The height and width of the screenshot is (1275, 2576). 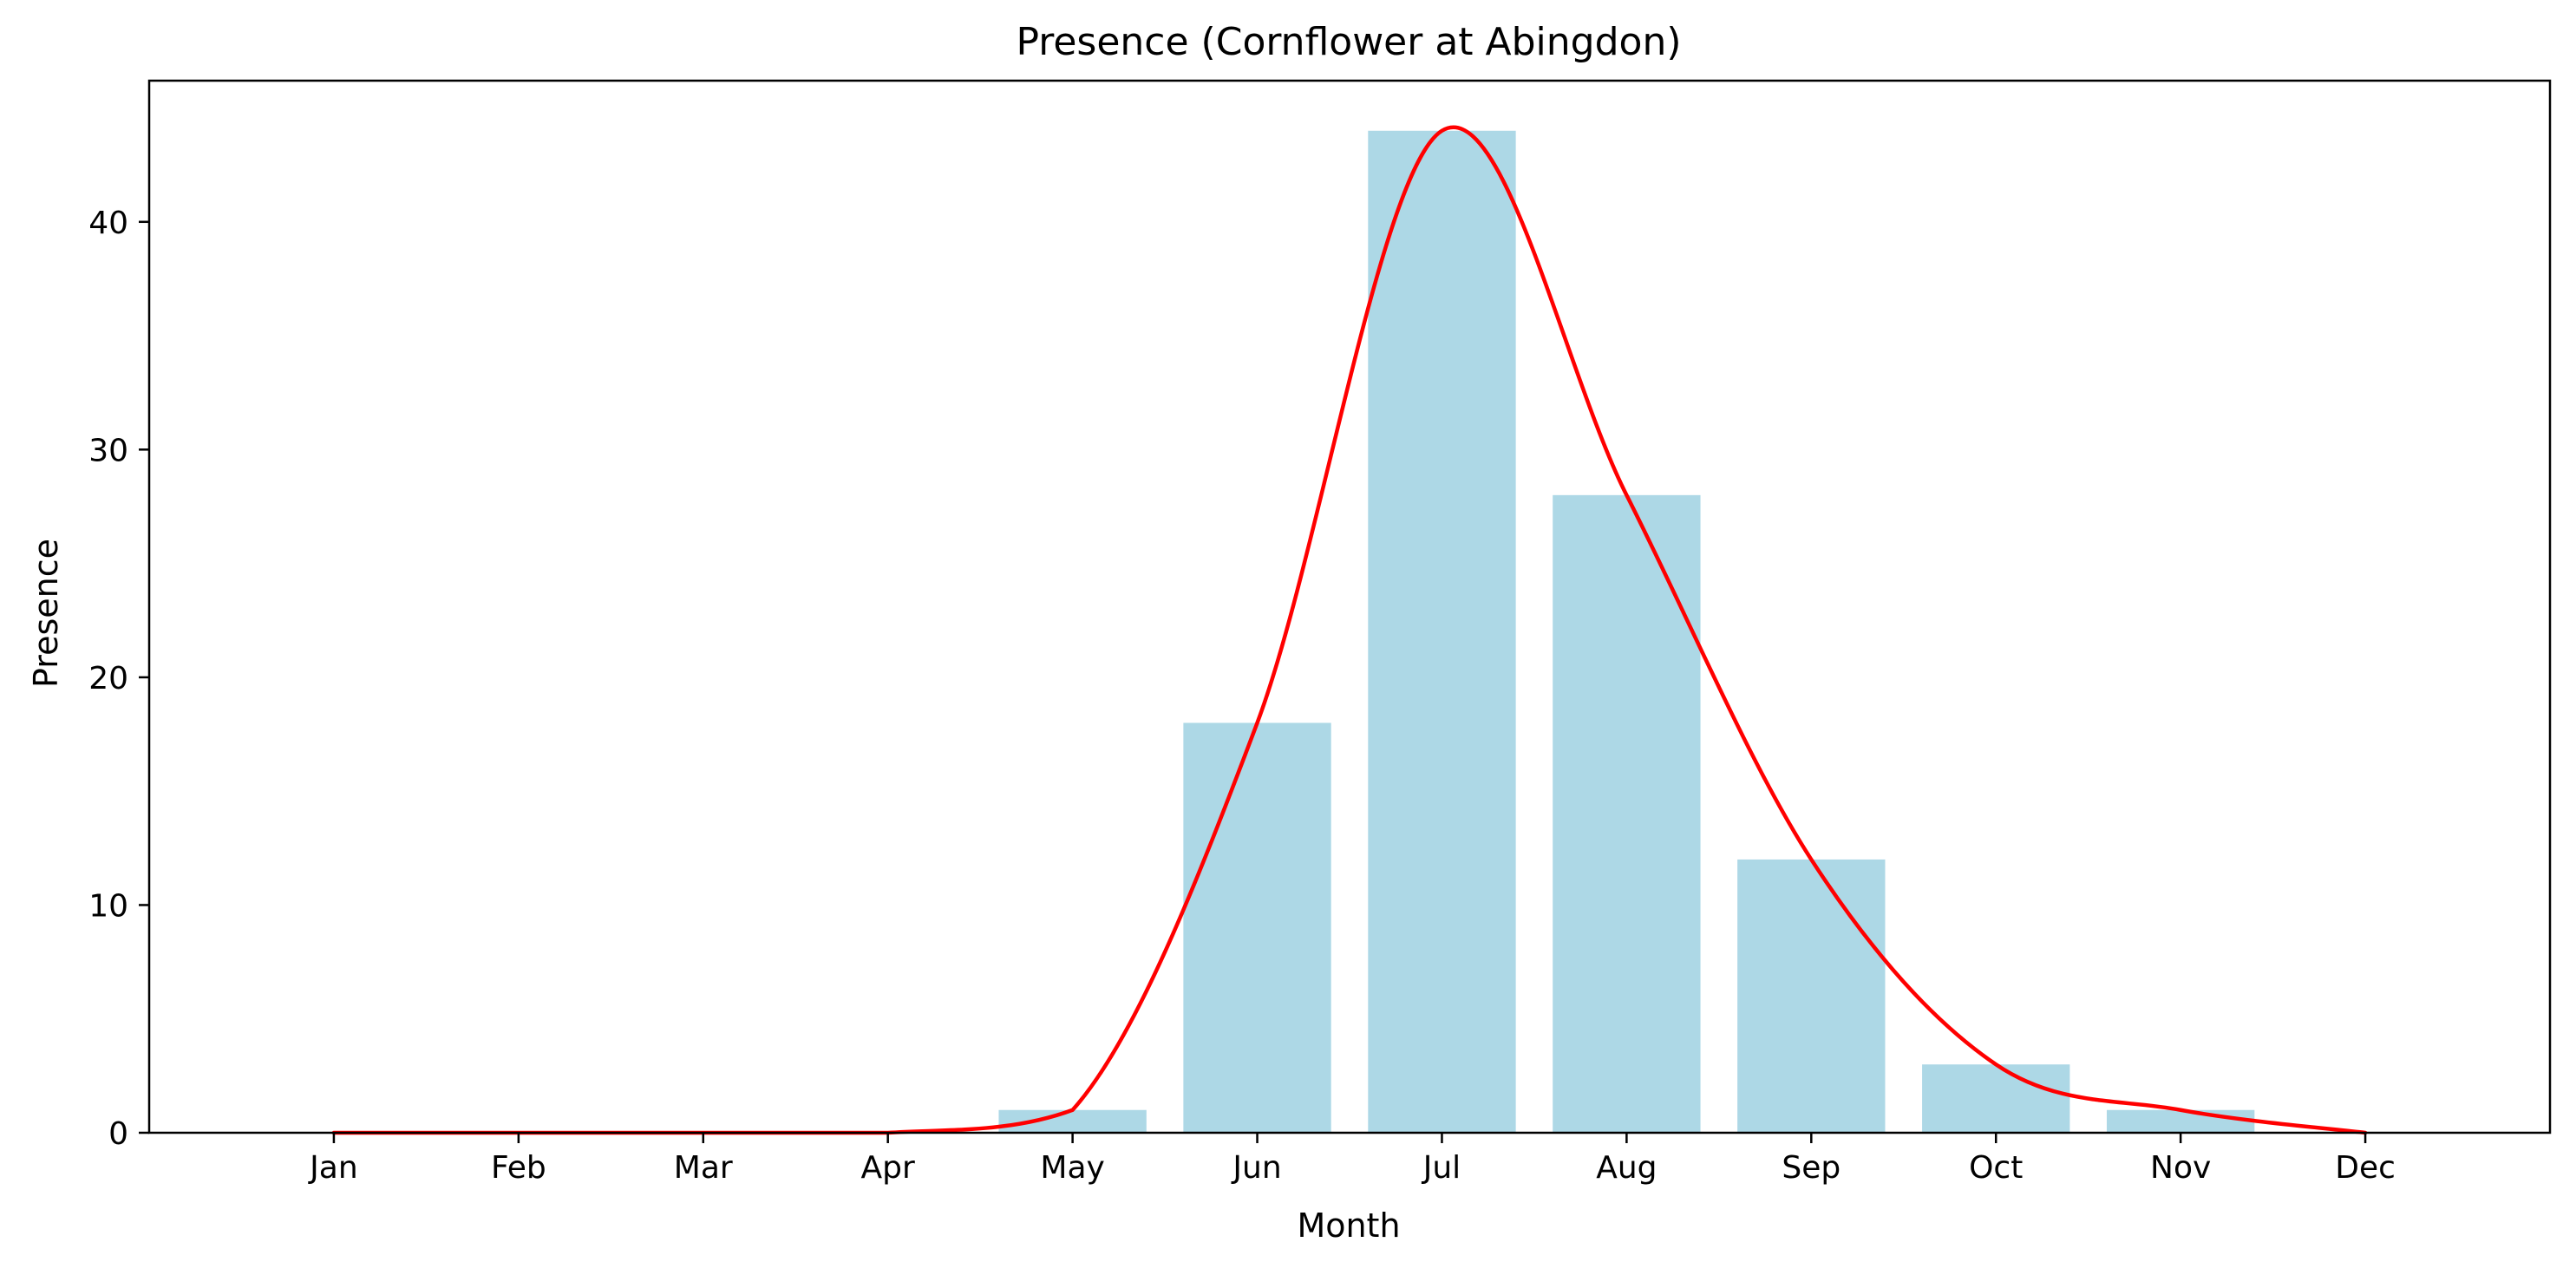 I want to click on x-tick-label-mar: Mar, so click(x=703, y=1168).